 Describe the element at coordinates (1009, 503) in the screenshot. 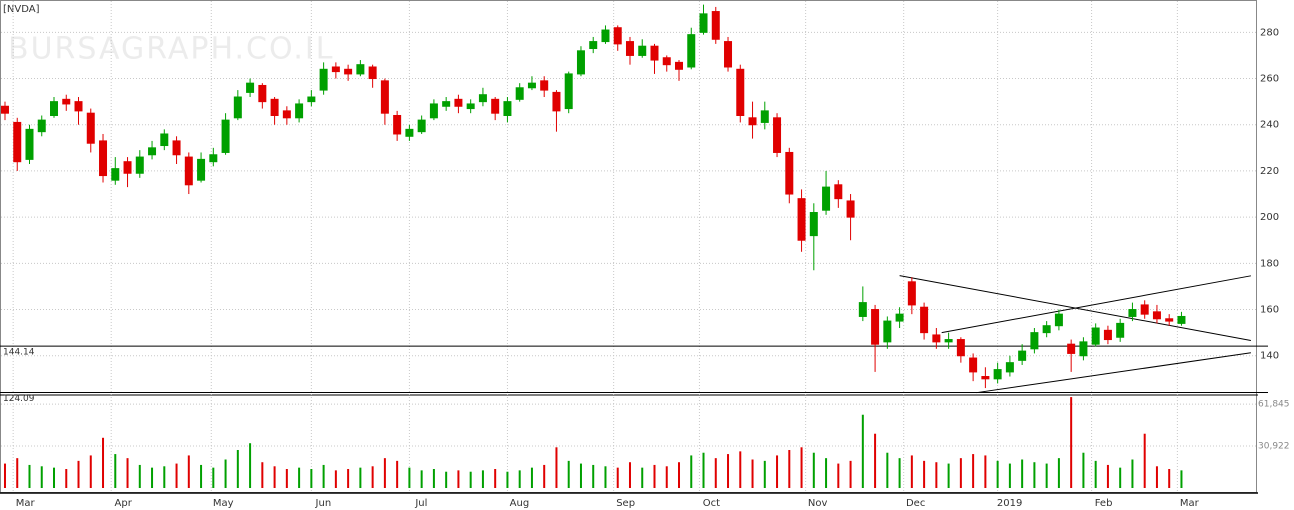

I see `x-tick-label: 2019` at that location.